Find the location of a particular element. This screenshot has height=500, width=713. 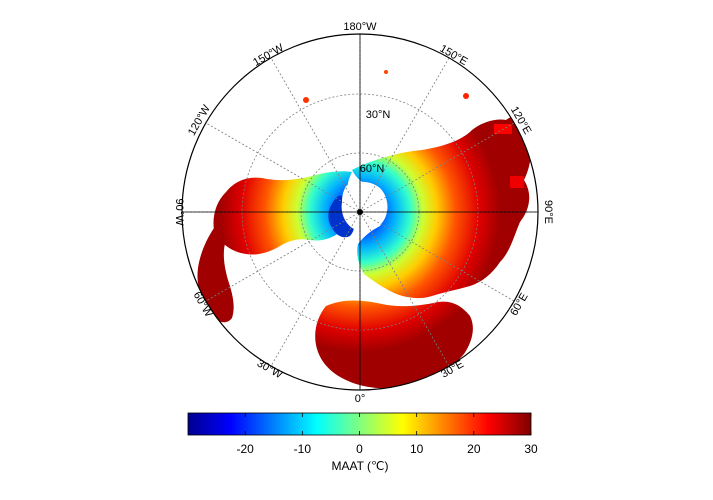

label-120w: 120°W is located at coordinates (199, 120).